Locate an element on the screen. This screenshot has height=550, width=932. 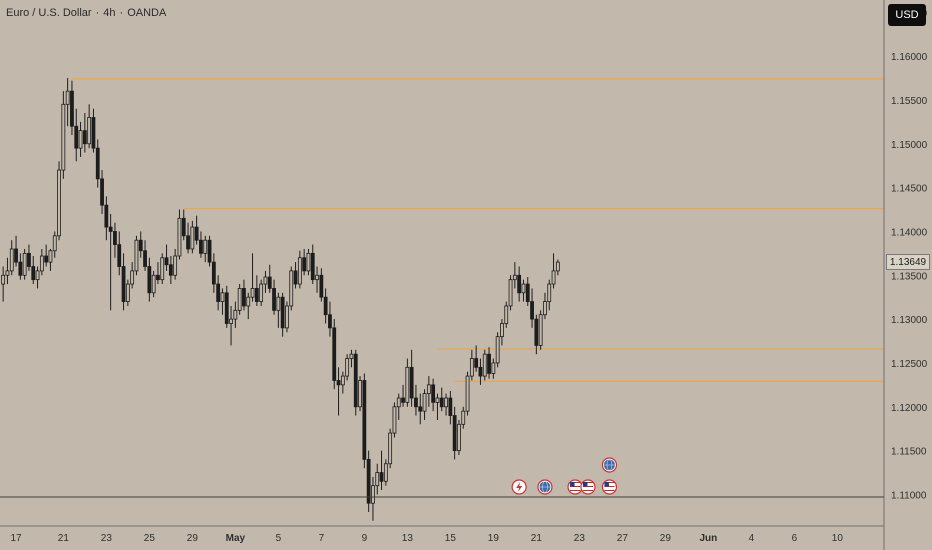
price-tick-label: 1.12500 is located at coordinates (909, 364).